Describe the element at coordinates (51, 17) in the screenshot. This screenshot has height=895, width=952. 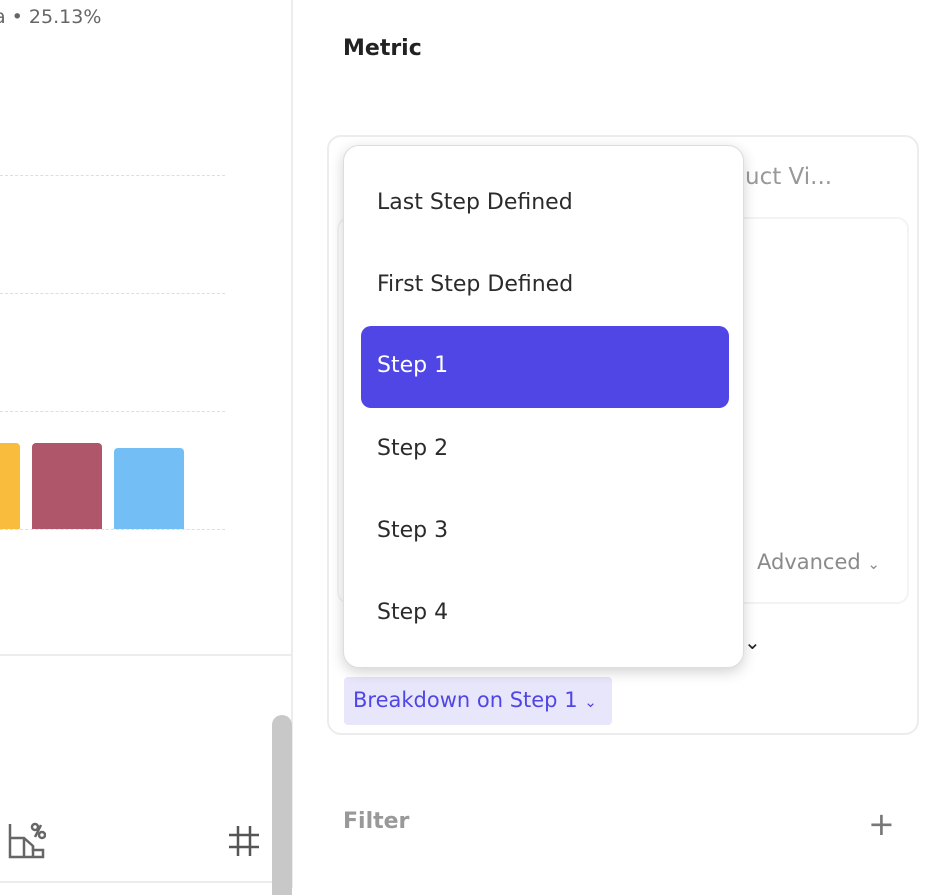
I see `chart-subtitle: a • 25.13%` at that location.